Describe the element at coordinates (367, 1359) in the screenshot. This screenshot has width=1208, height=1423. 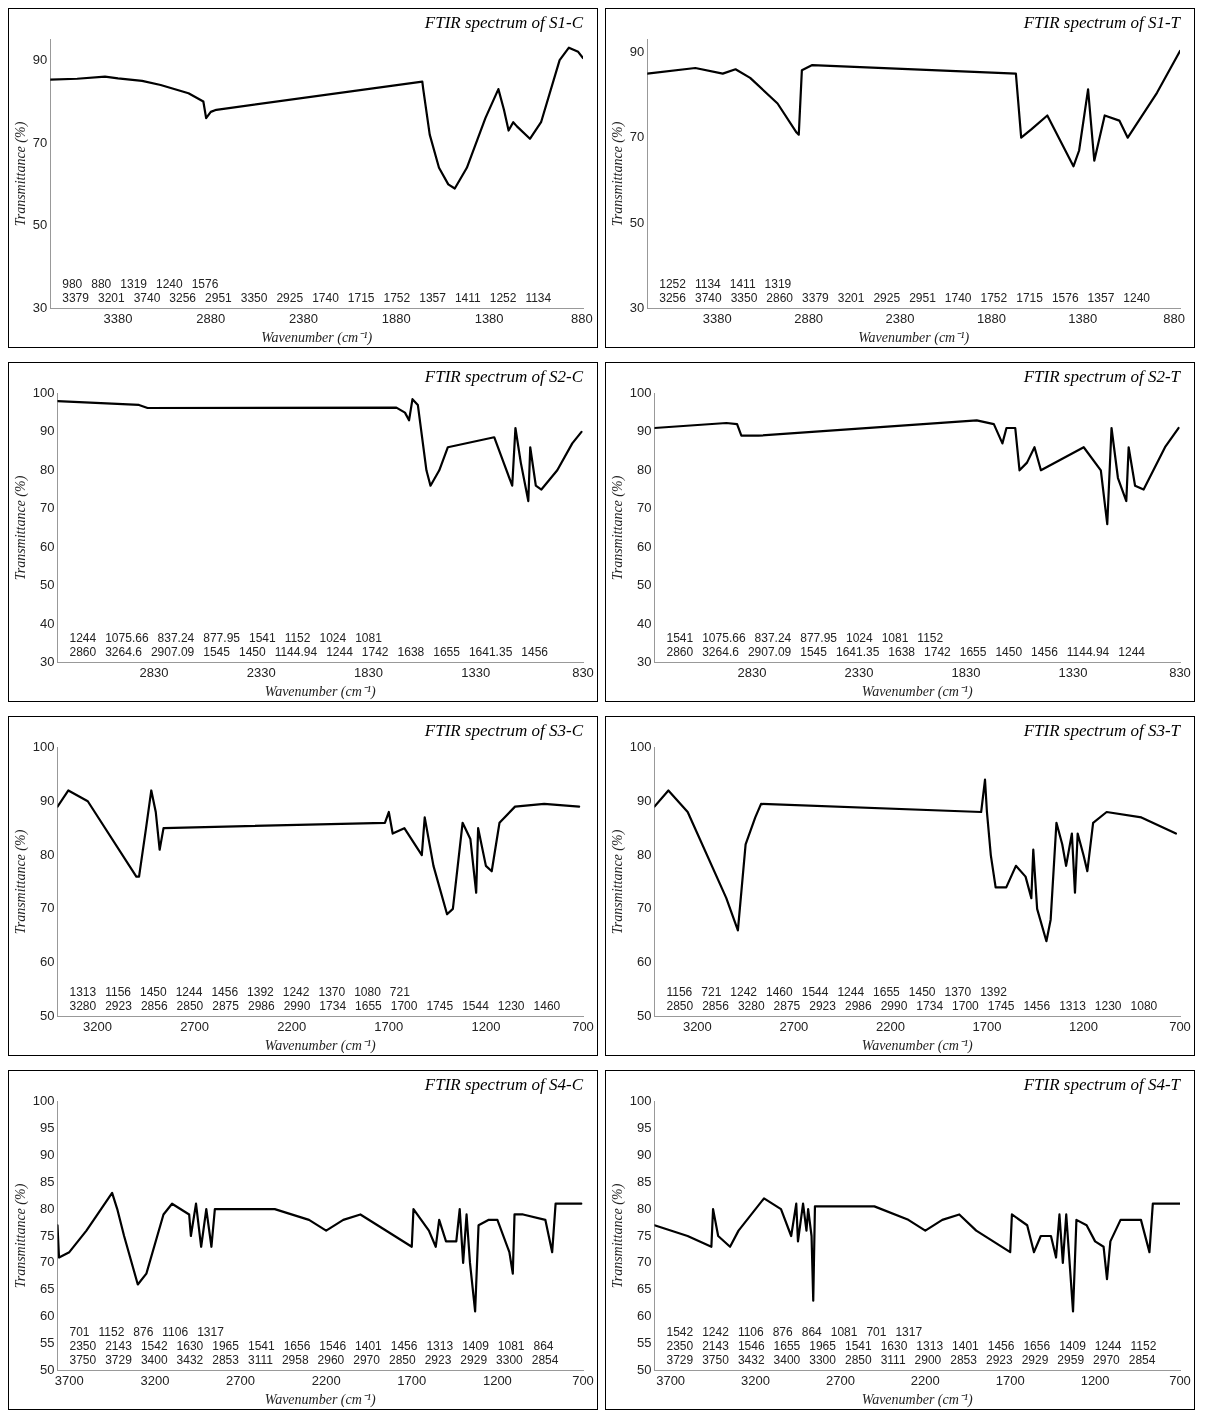
I see `annotation: 2970` at that location.